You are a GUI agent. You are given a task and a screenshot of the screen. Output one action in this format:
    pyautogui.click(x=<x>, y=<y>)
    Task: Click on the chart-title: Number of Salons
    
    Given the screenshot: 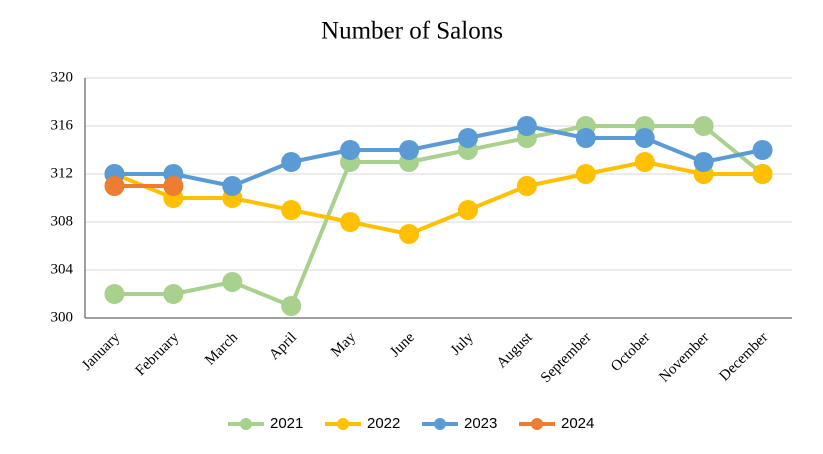 What is the action you would take?
    pyautogui.click(x=412, y=31)
    